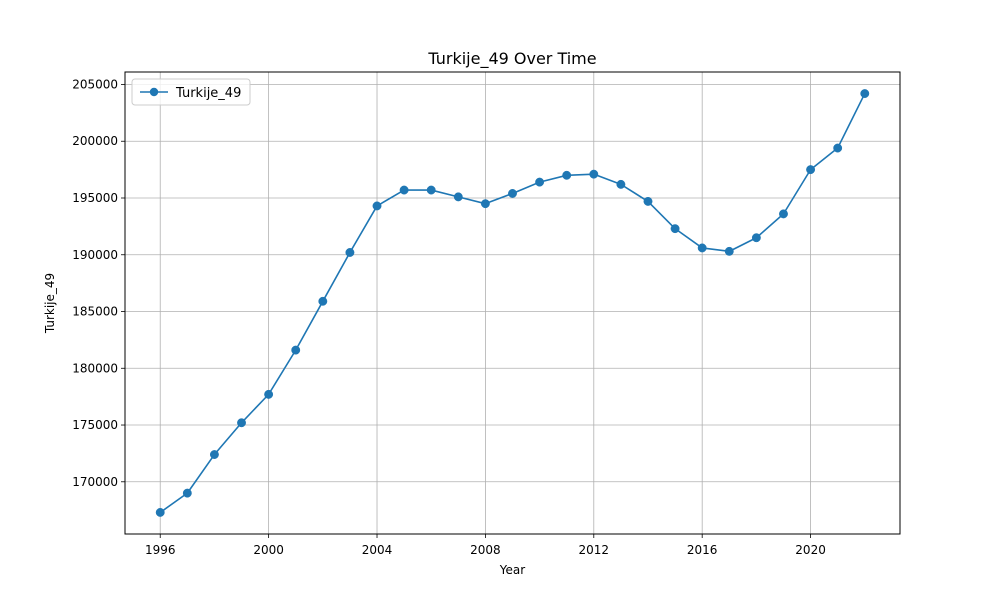  I want to click on x-tick-label: 2012, so click(594, 550).